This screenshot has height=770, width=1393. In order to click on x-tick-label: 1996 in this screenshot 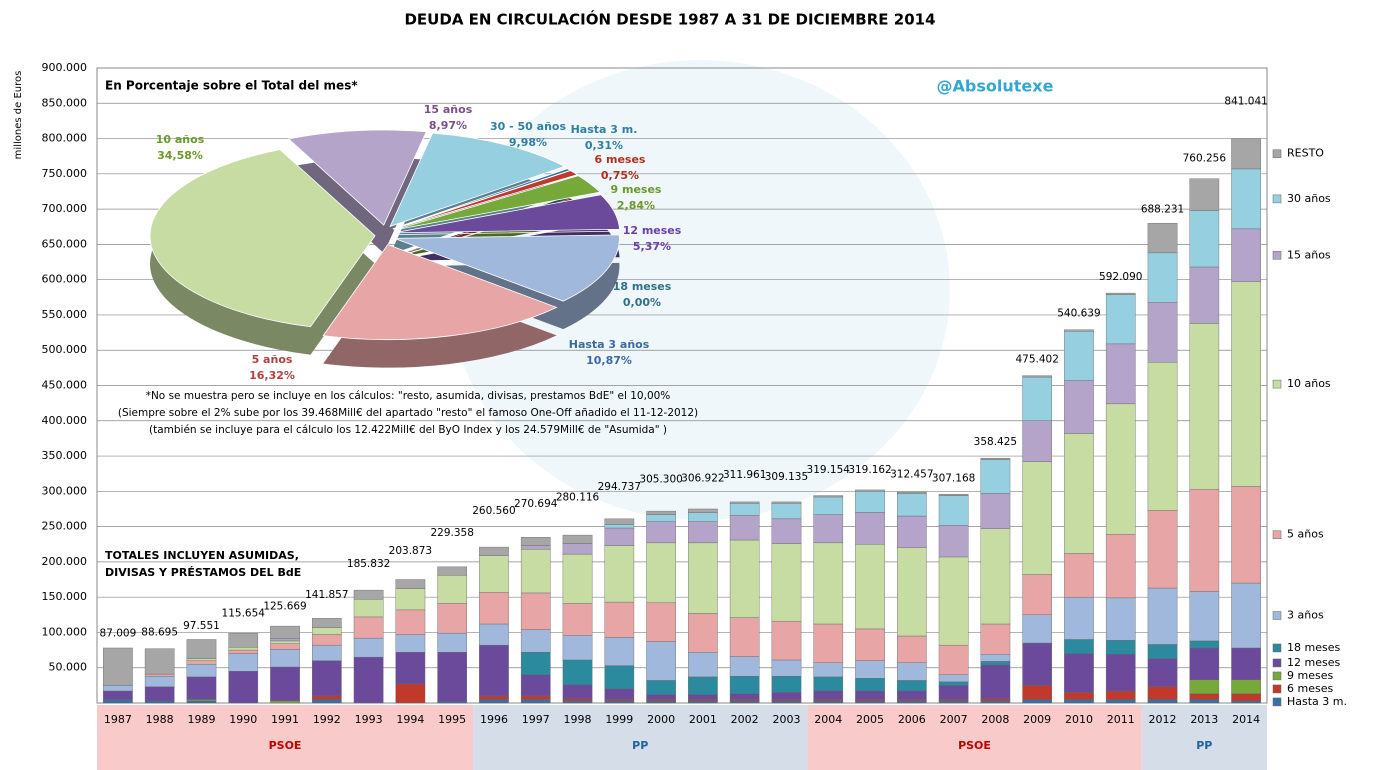, I will do `click(494, 719)`.